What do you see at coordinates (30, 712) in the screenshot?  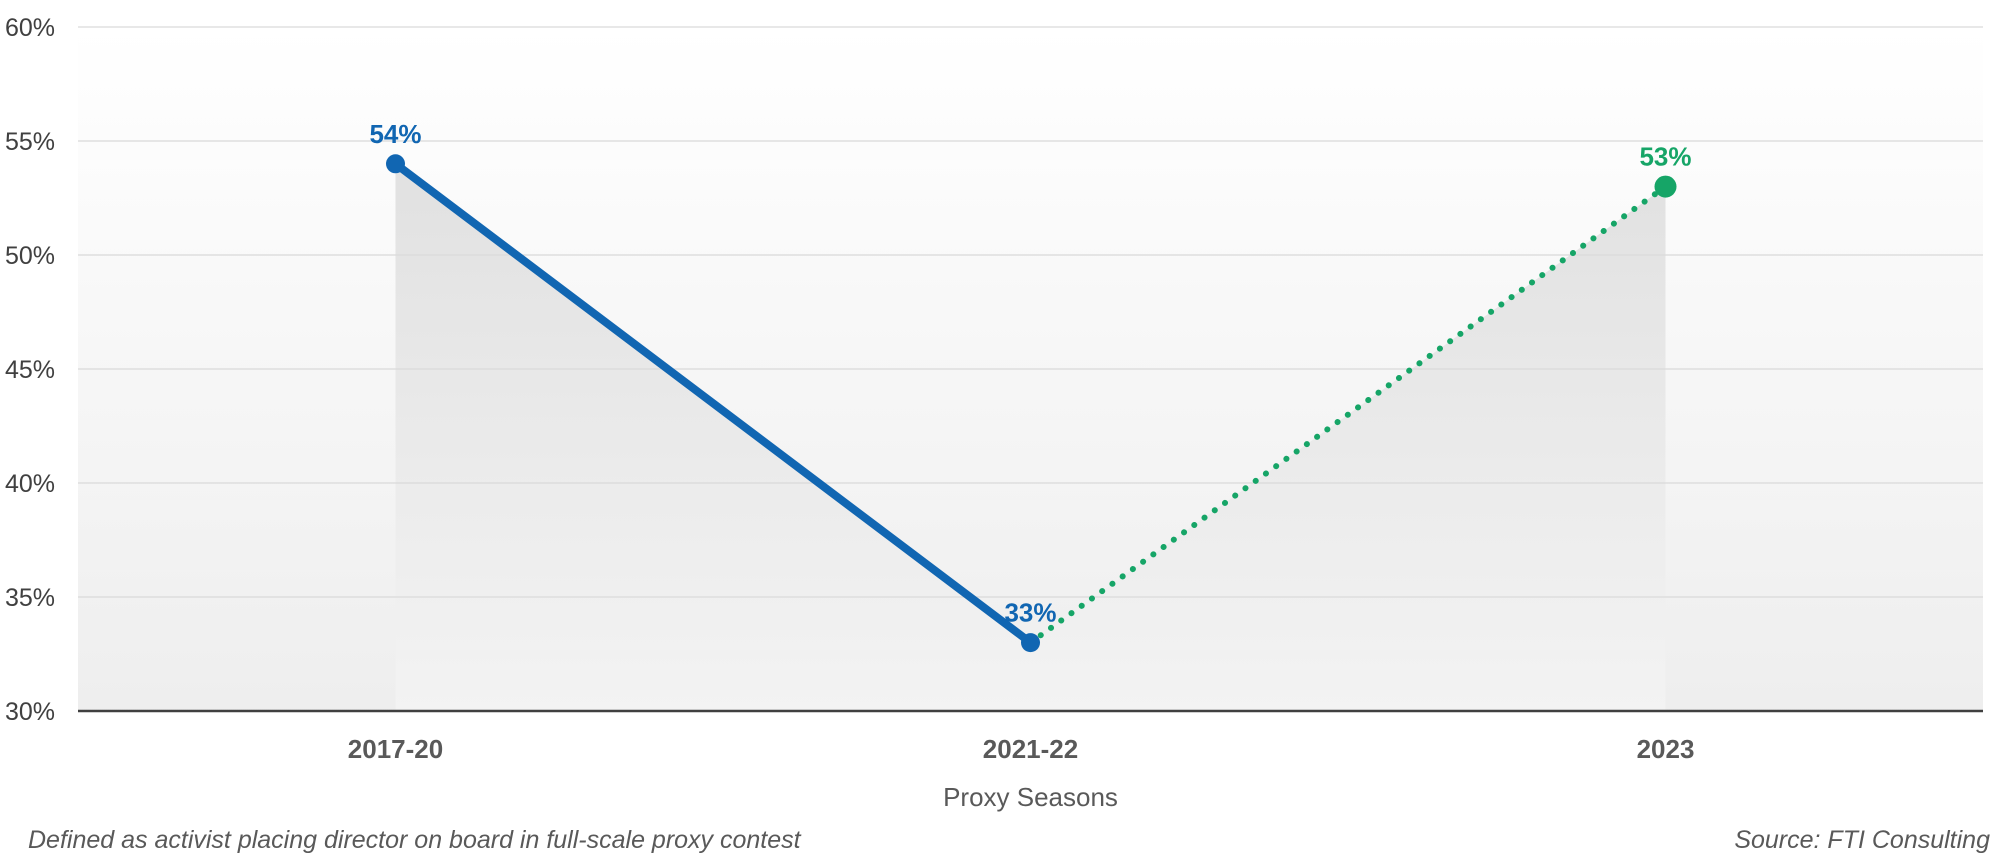 I see `y-axis-tick-label: 30%` at bounding box center [30, 712].